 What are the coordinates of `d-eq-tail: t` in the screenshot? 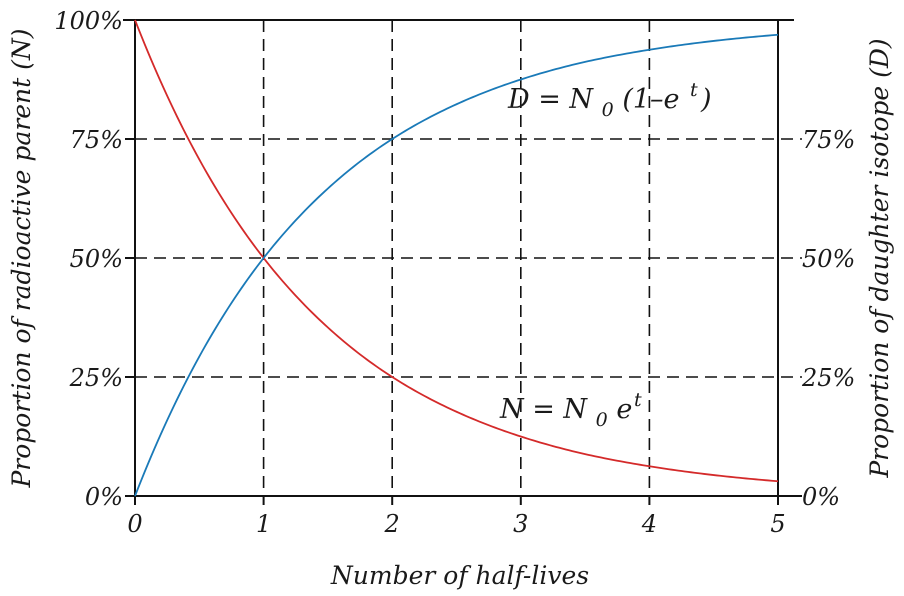 It's located at (694, 90).